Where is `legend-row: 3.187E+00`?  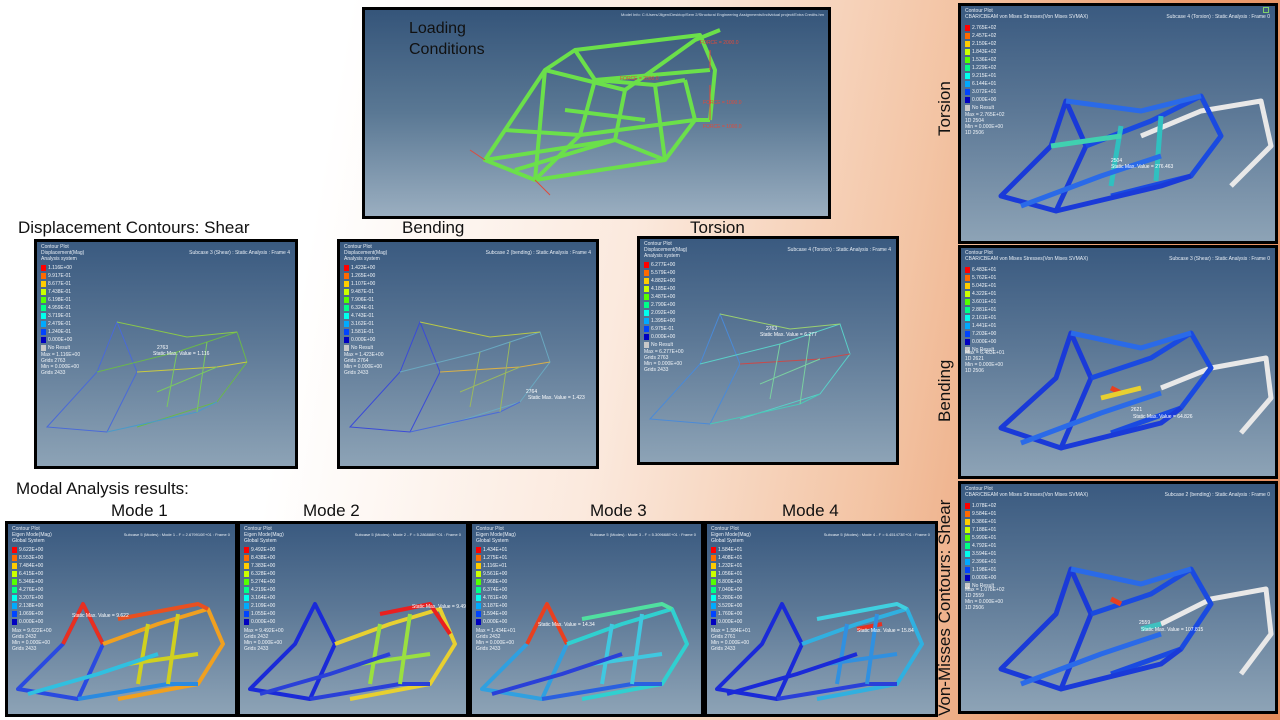
legend-row: 3.187E+00 is located at coordinates (491, 605).